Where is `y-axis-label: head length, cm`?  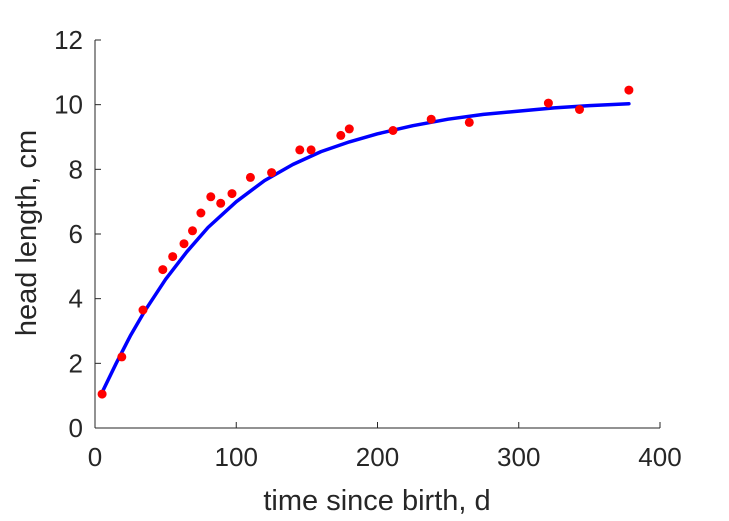 y-axis-label: head length, cm is located at coordinates (27, 233).